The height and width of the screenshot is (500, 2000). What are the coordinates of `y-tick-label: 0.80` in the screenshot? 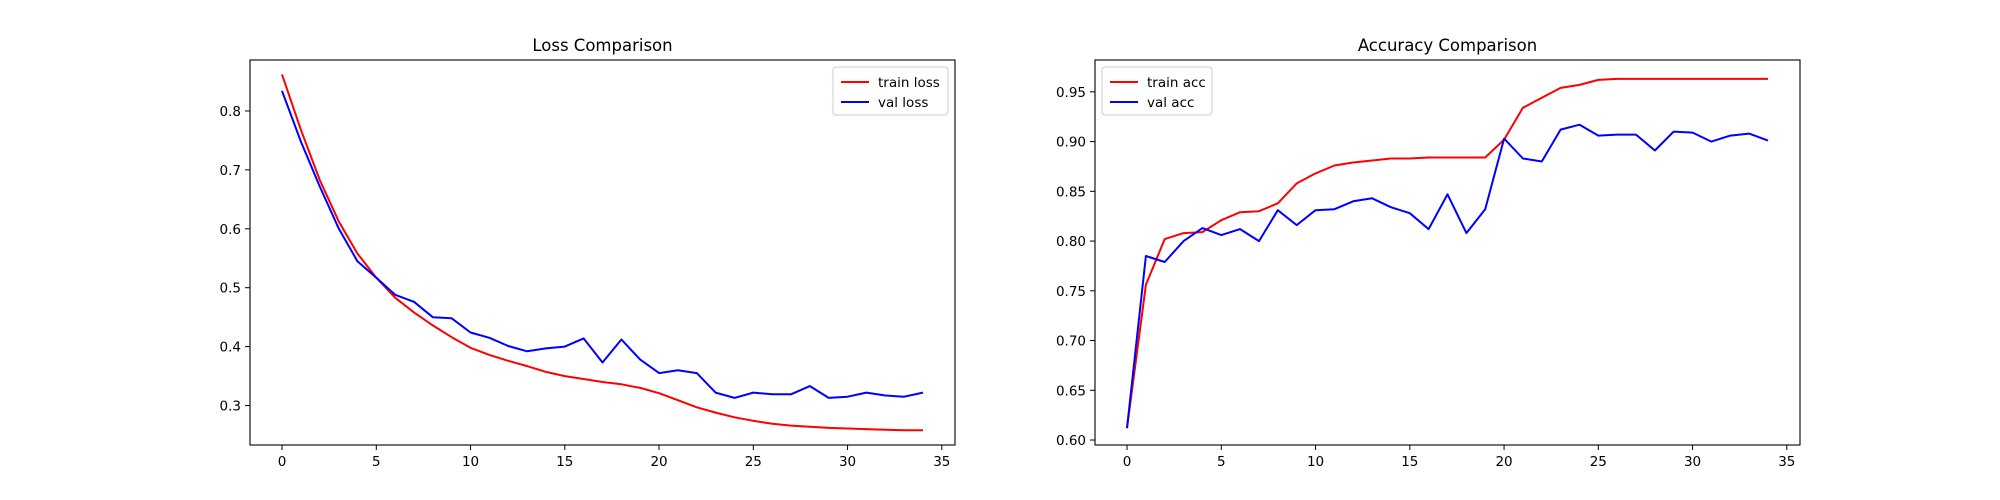 It's located at (1071, 242).